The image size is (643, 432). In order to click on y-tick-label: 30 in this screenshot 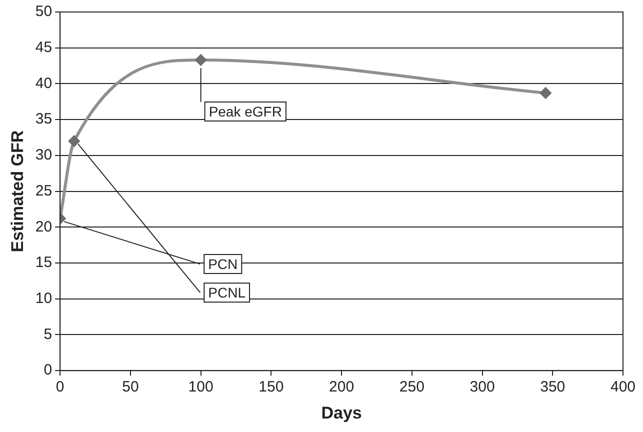, I will do `click(43, 155)`.